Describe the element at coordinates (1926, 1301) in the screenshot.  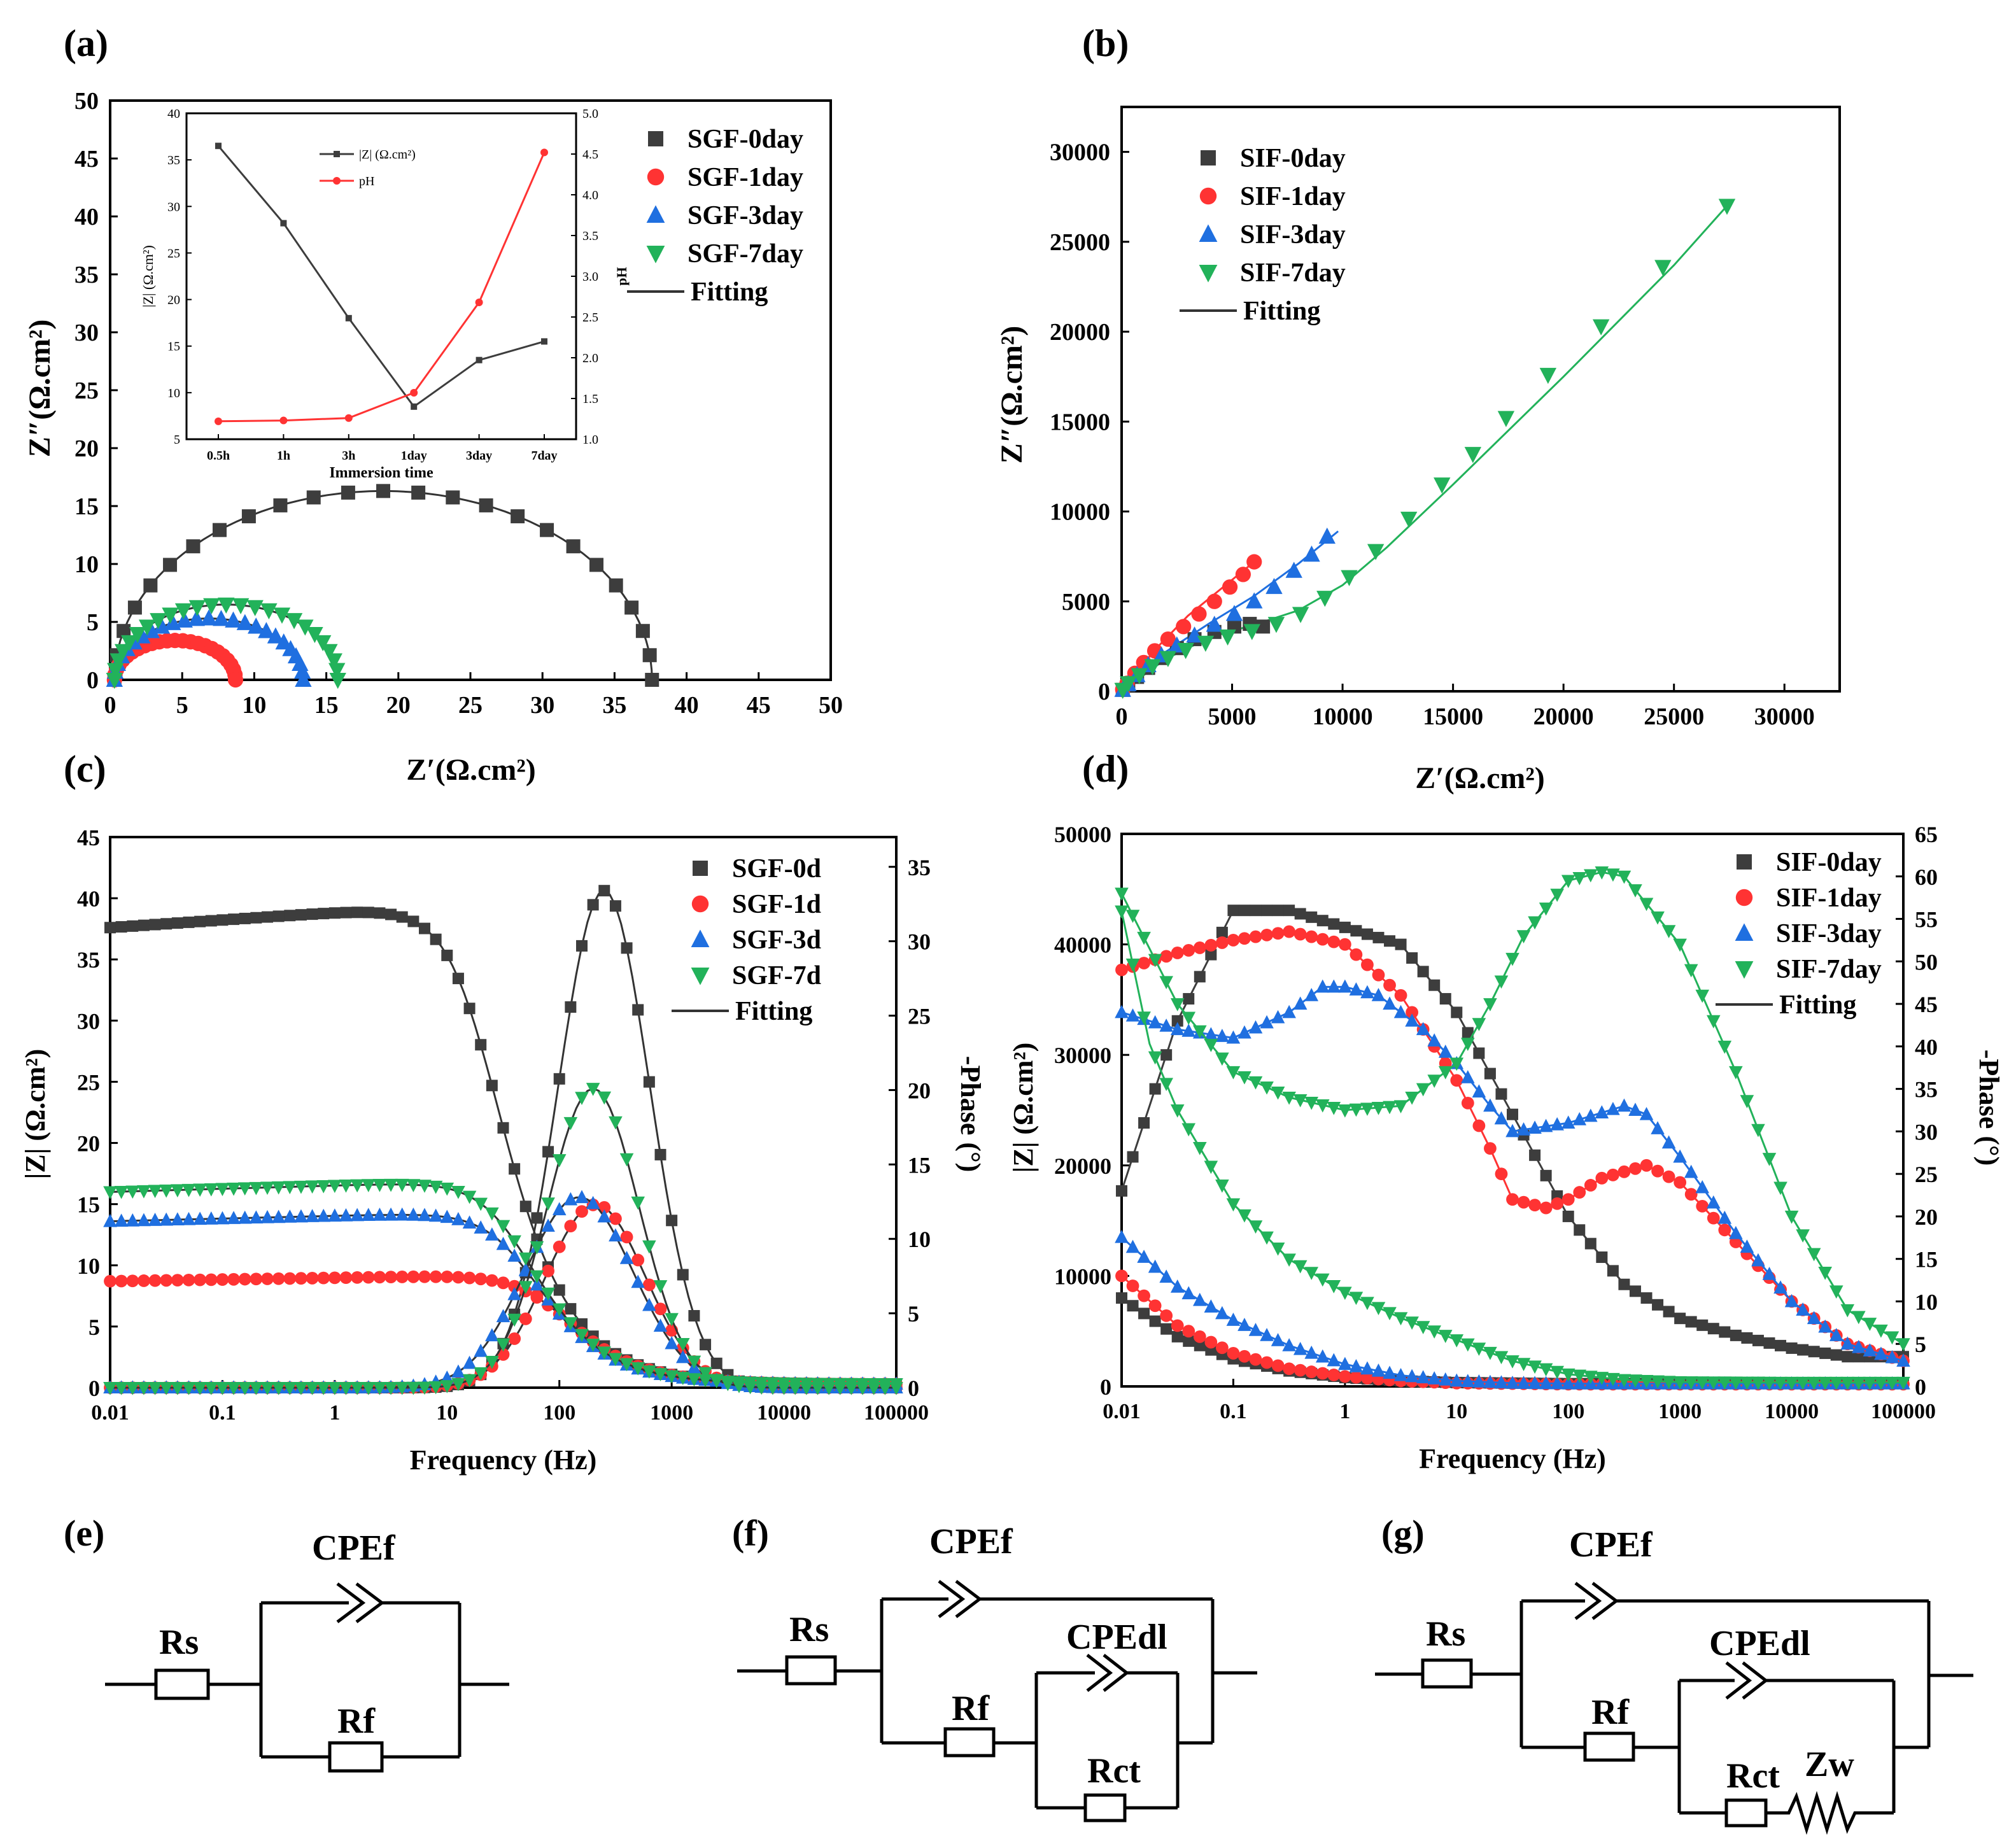
I see `y2-tick-label: 10` at that location.